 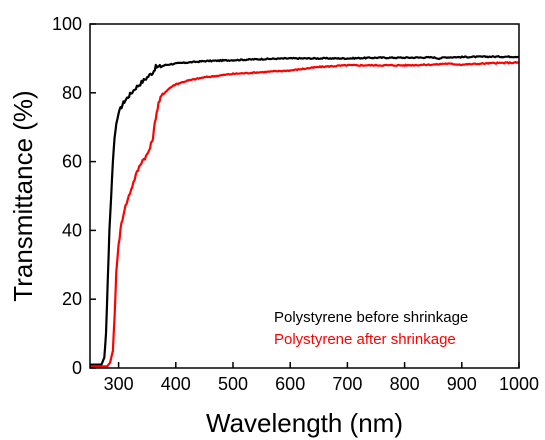 I want to click on legend-entry-before: Polystyrene before shrinkage, so click(x=371, y=317).